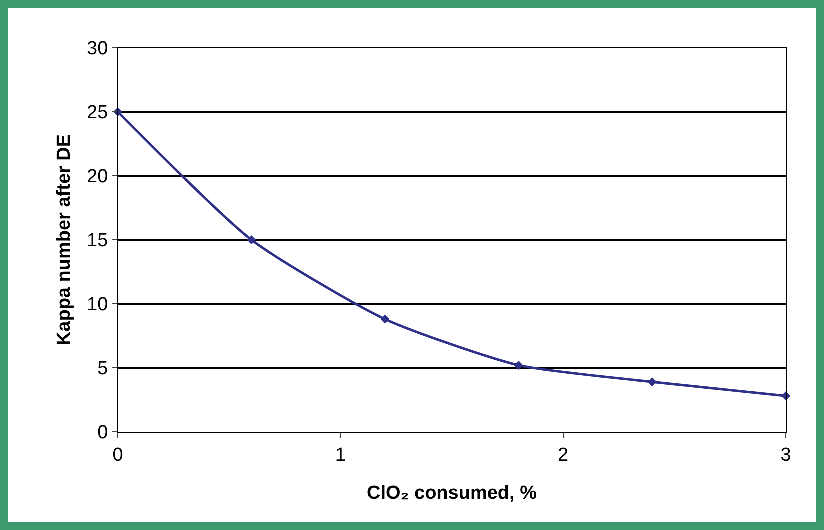  What do you see at coordinates (97, 241) in the screenshot?
I see `y-tick-label: 15` at bounding box center [97, 241].